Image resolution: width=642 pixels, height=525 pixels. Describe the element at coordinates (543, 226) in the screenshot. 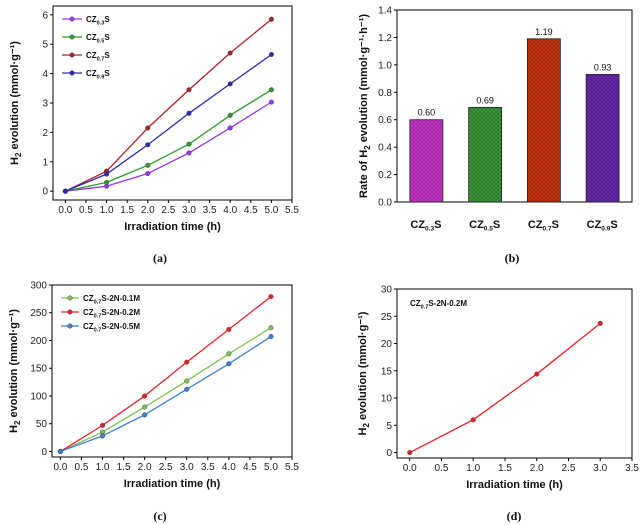

I see `x-category-label: CZ0.7S` at that location.